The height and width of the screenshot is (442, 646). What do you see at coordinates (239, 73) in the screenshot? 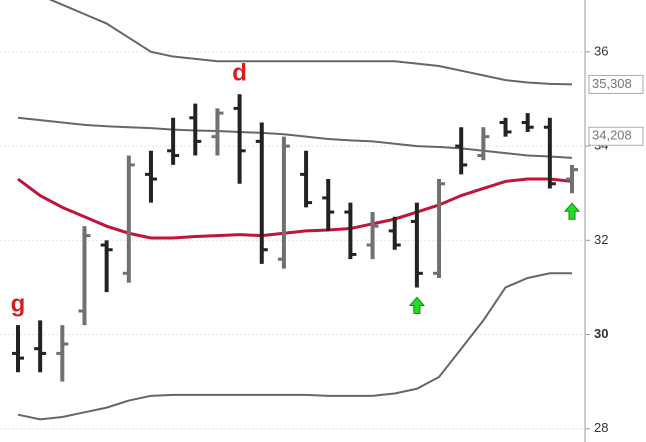
I see `annotation: d` at bounding box center [239, 73].